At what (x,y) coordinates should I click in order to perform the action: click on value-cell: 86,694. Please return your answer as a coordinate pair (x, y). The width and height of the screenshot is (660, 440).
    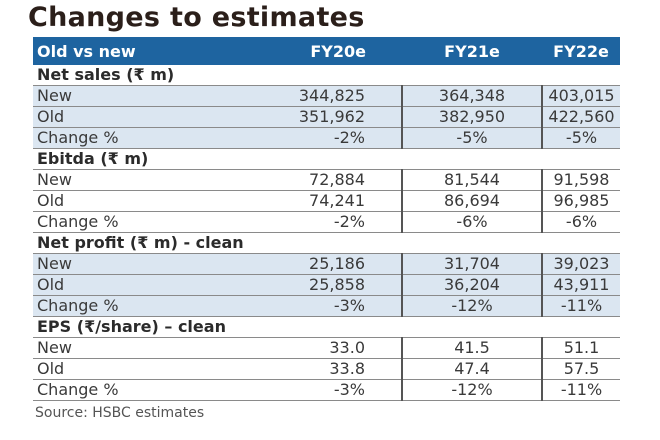
    Looking at the image, I should click on (472, 201).